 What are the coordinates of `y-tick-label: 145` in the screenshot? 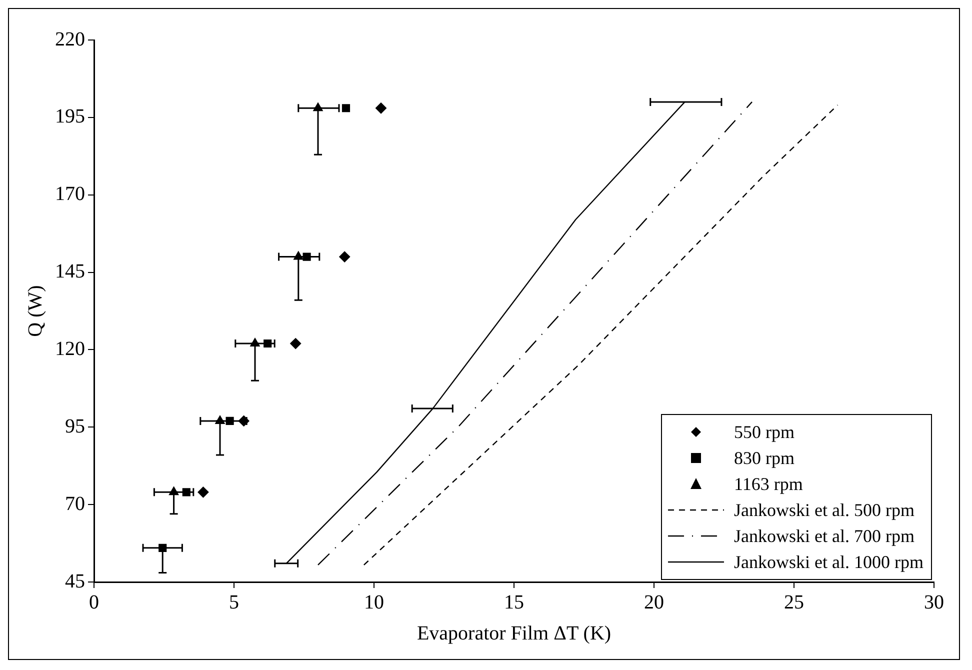 It's located at (70, 271).